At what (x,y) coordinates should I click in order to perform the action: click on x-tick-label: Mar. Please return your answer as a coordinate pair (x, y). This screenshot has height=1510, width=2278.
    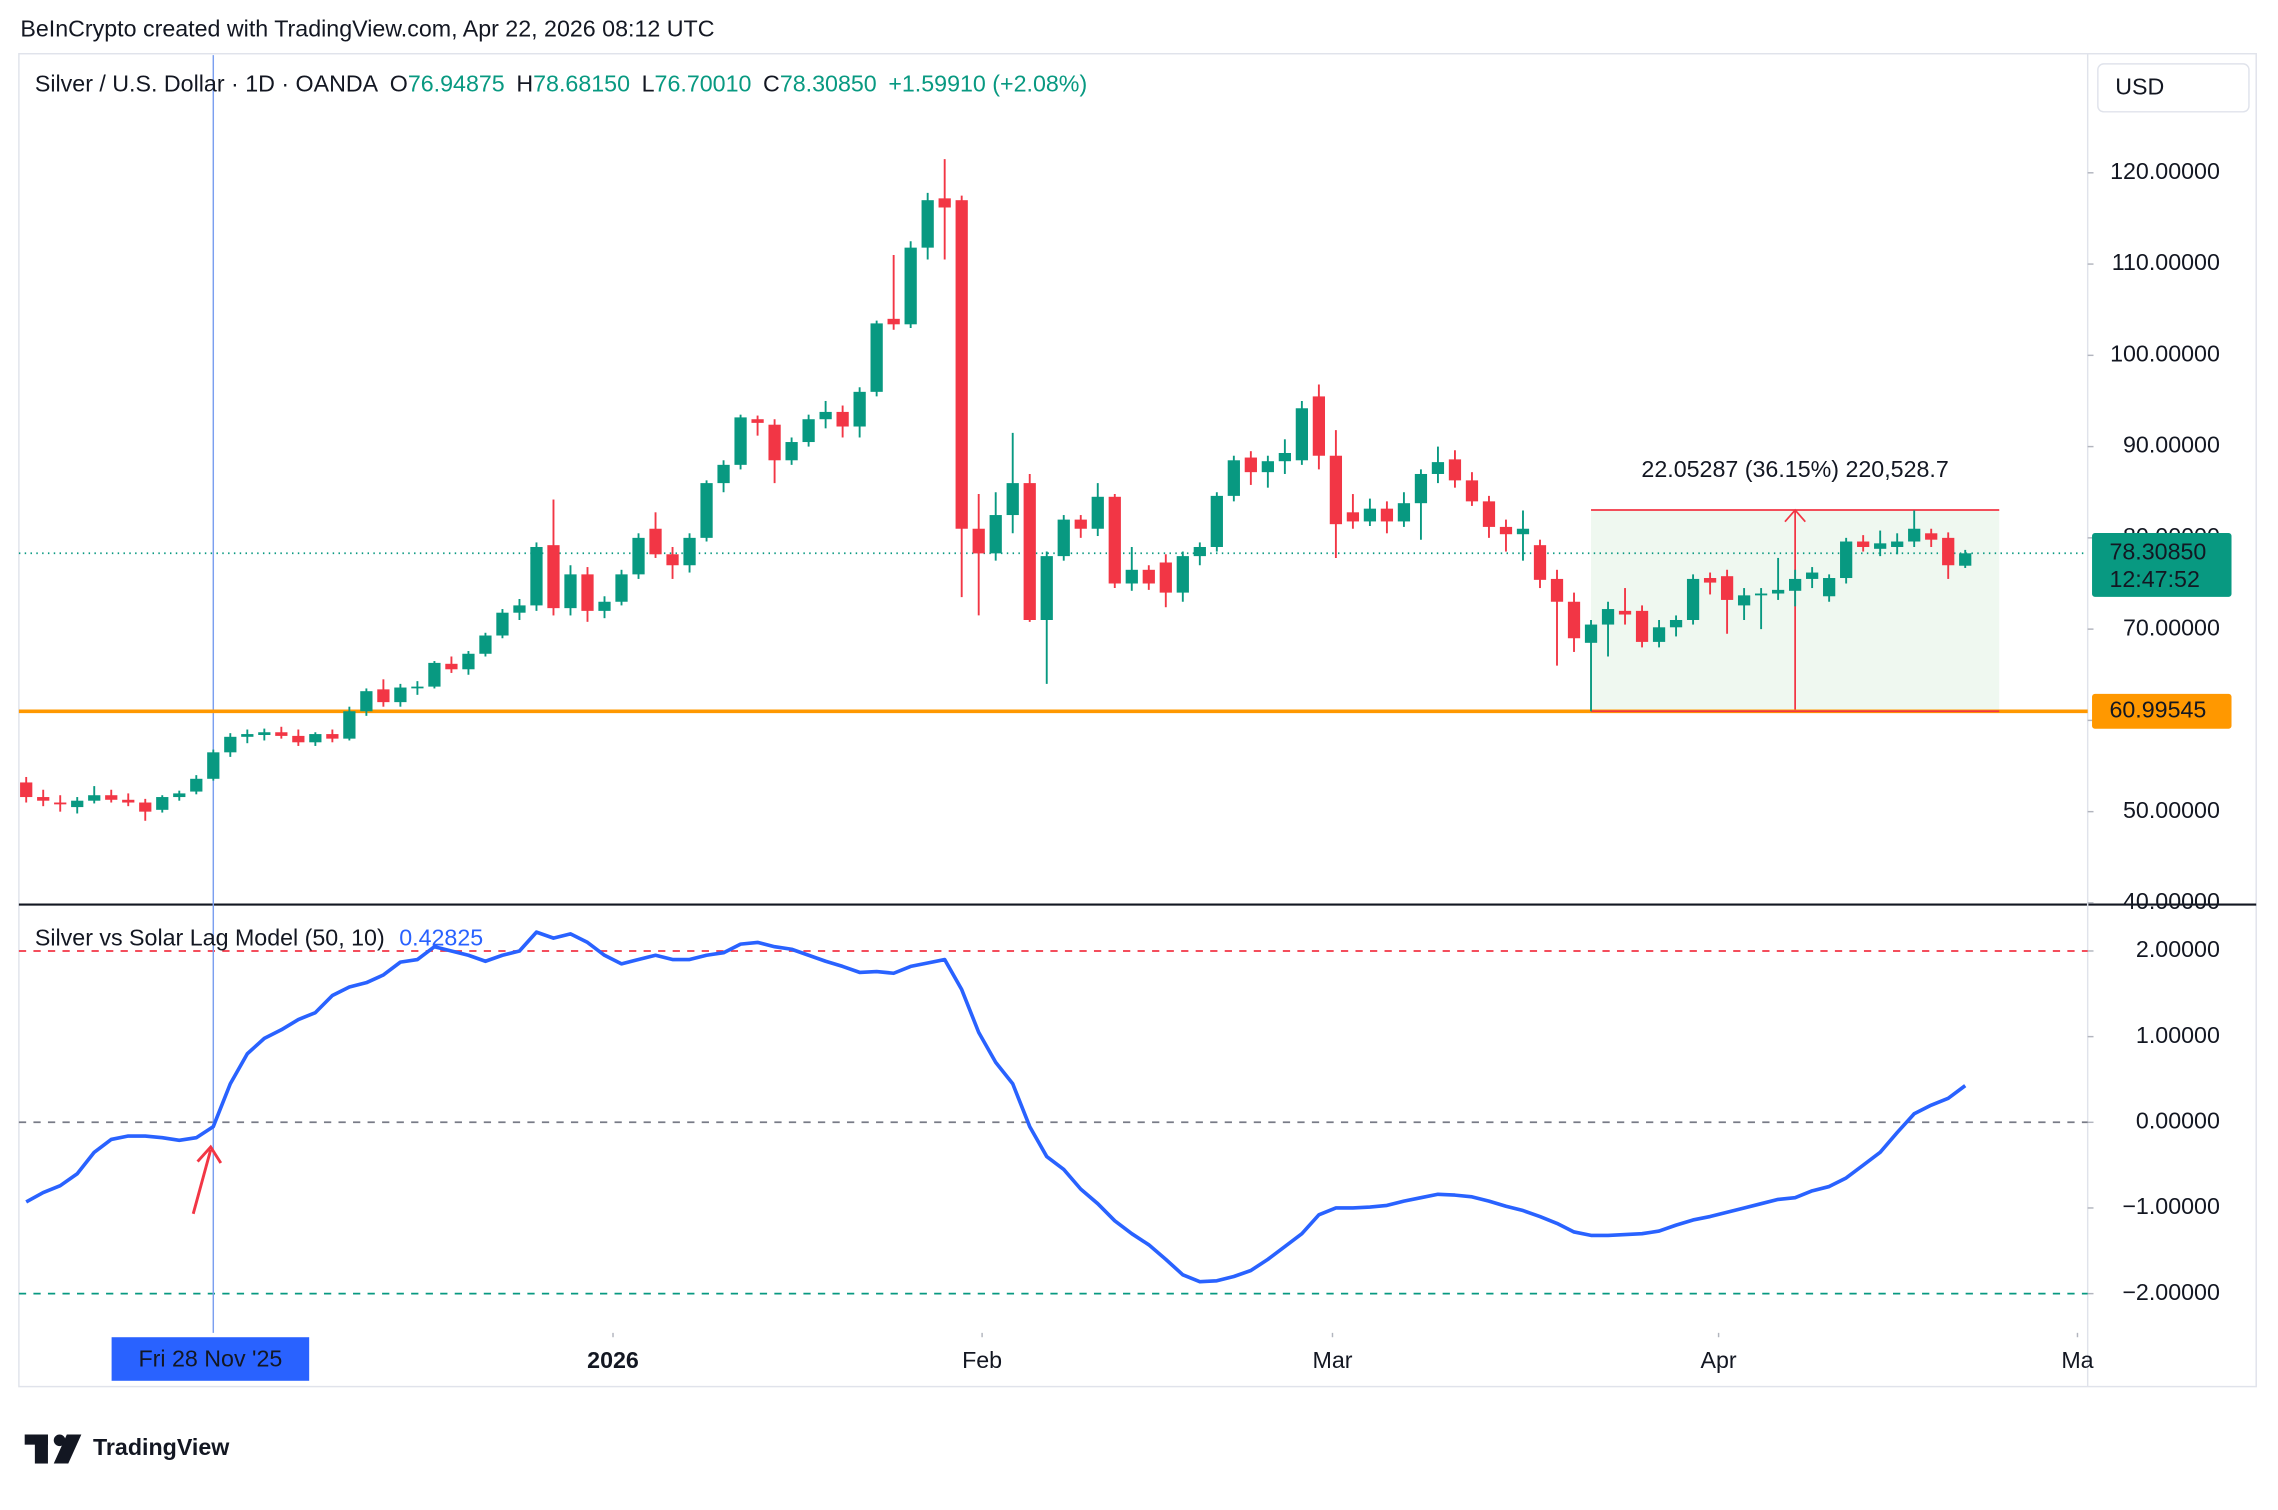
    Looking at the image, I should click on (1332, 1360).